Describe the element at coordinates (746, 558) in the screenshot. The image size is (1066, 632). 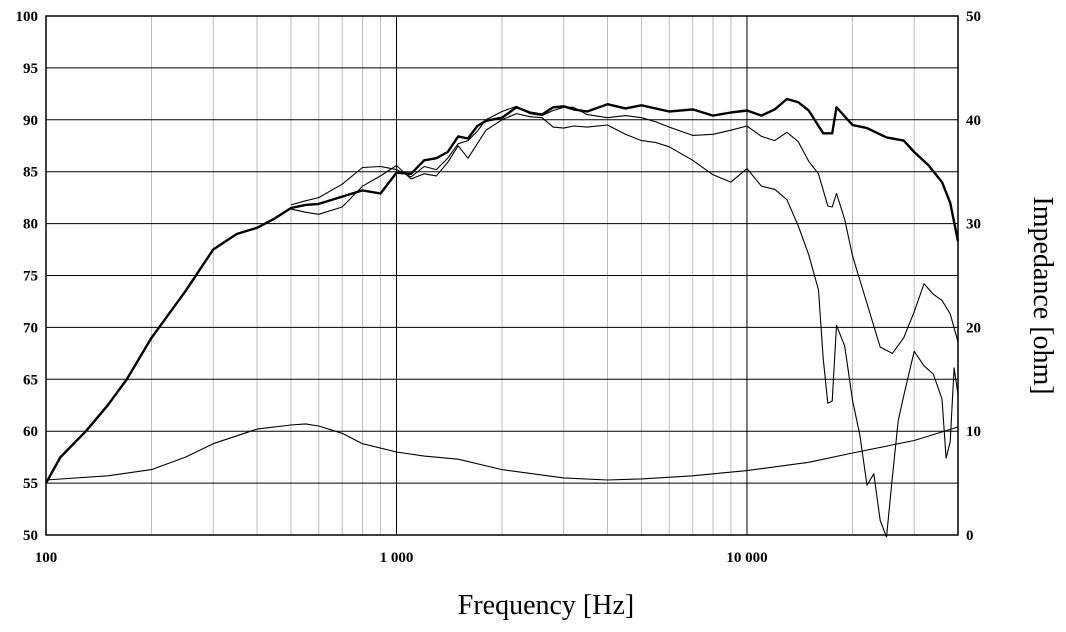
I see `x-tick-label: 10 000` at that location.